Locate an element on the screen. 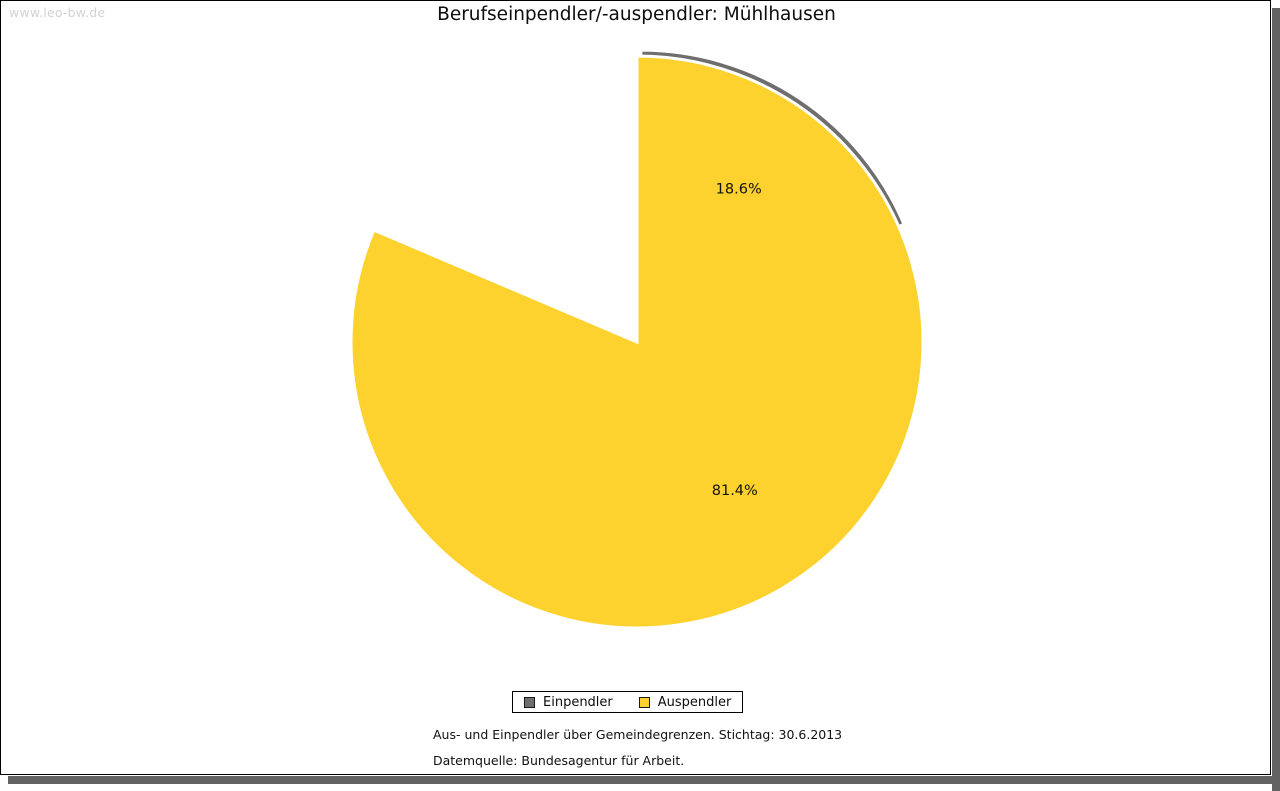 The width and height of the screenshot is (1280, 791). chart-title: Berufseinpendler/-auspendler: Mühlhausen is located at coordinates (636, 14).